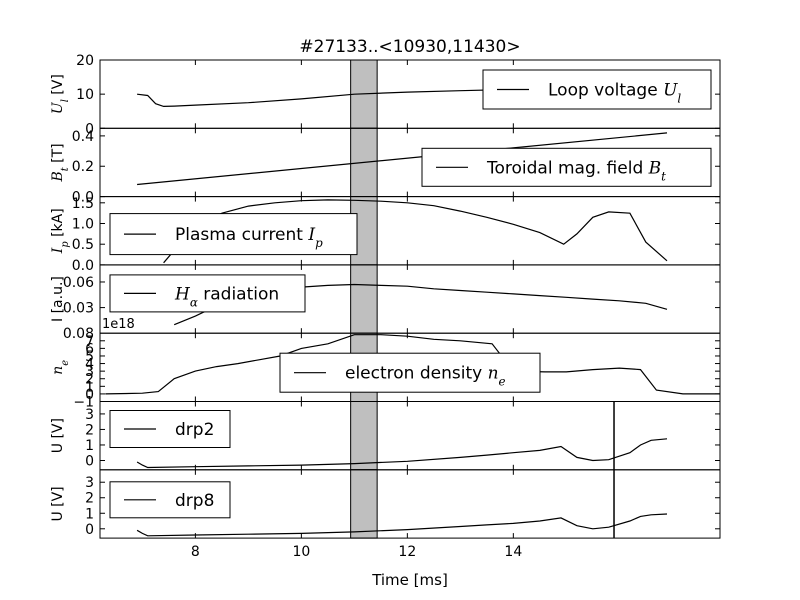 The width and height of the screenshot is (800, 600). I want to click on x-tick-label: 14, so click(513, 552).